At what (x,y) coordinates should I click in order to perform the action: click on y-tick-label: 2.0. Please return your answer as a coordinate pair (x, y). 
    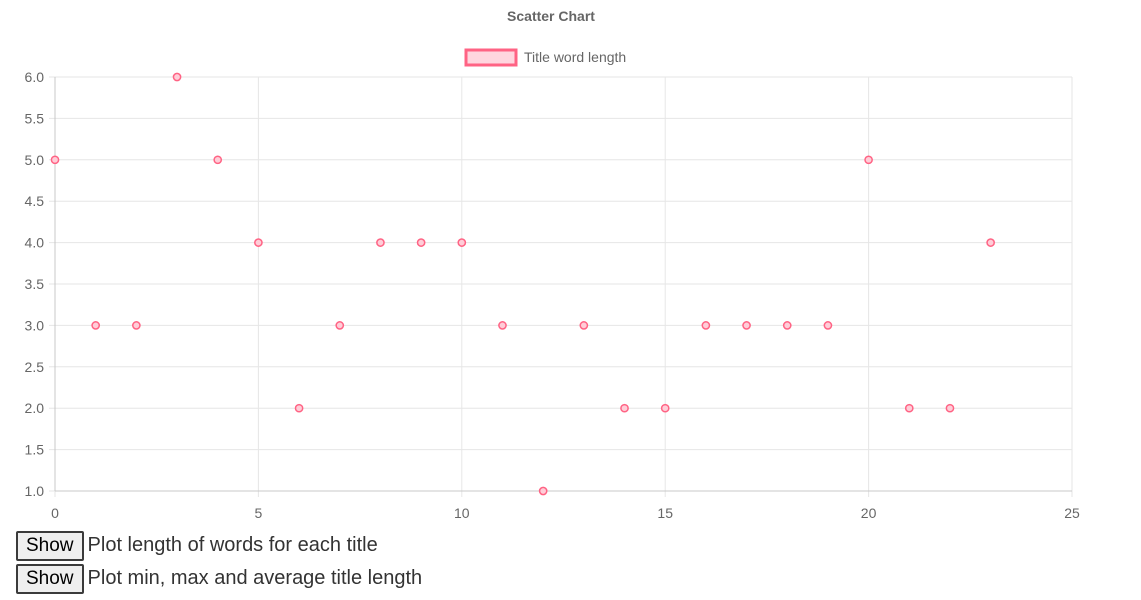
    Looking at the image, I should click on (35, 408).